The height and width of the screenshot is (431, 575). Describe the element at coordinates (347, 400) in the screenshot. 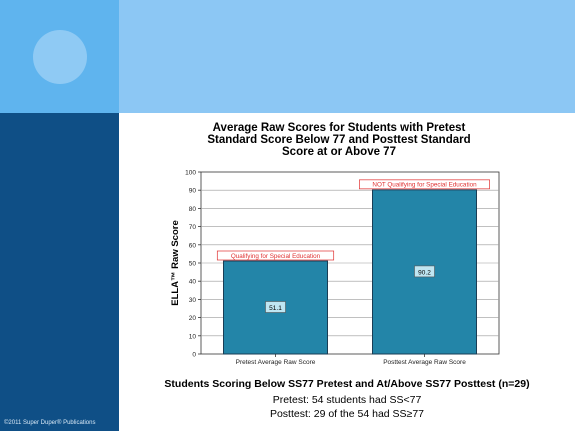

I see `caption-pretest: Pretest: 54 students had SS<77` at that location.